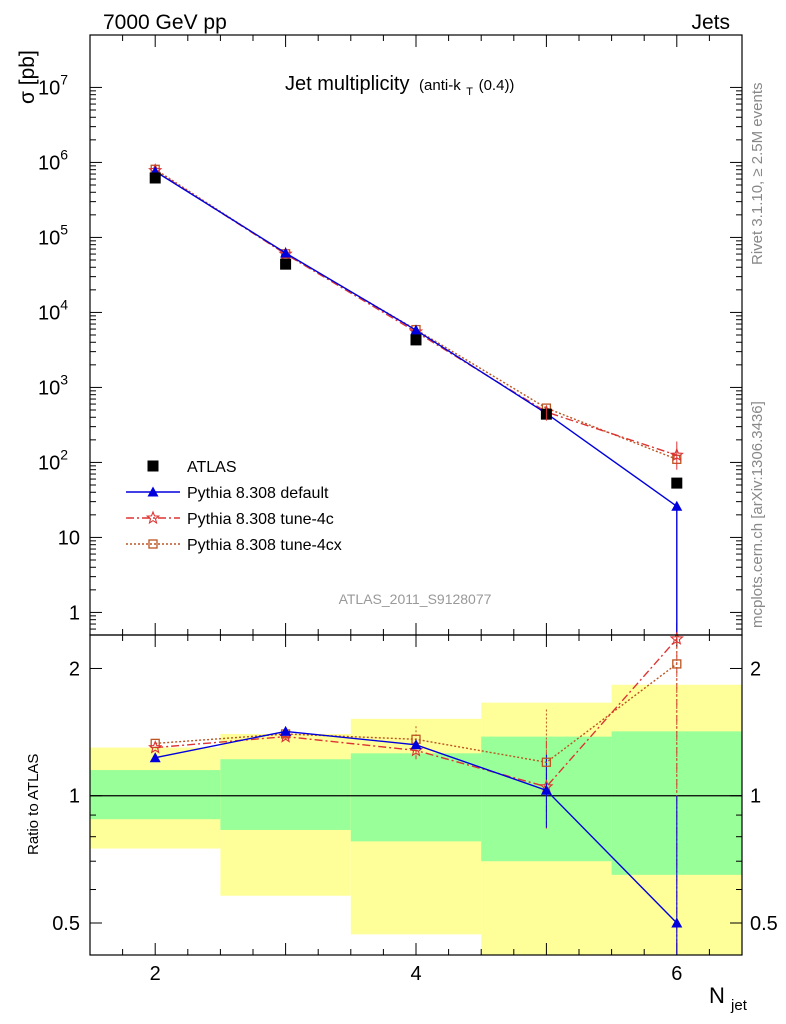 The width and height of the screenshot is (786, 1024). I want to click on y-tick-label: 10⁷, so click(53, 85).